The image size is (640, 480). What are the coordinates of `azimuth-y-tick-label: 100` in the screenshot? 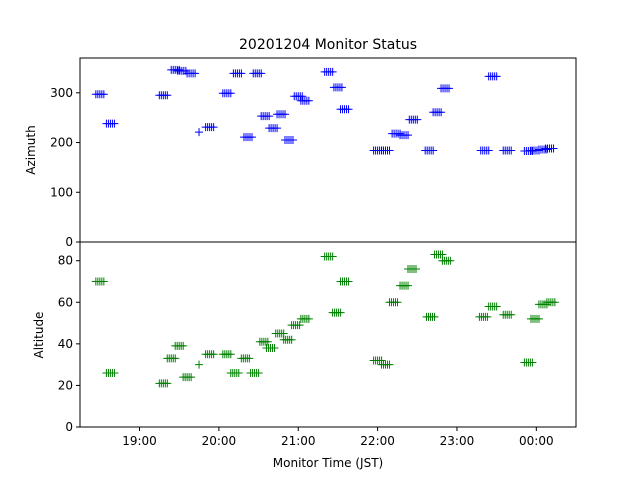 It's located at (61, 192).